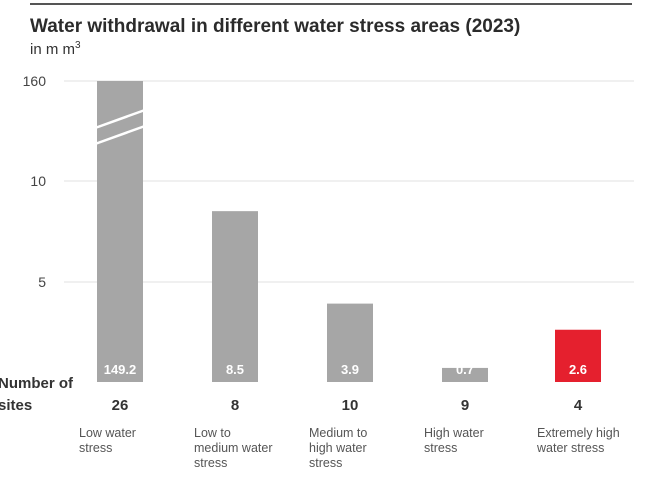 The width and height of the screenshot is (663, 477). I want to click on bar-value-label: 3.9, so click(350, 369).